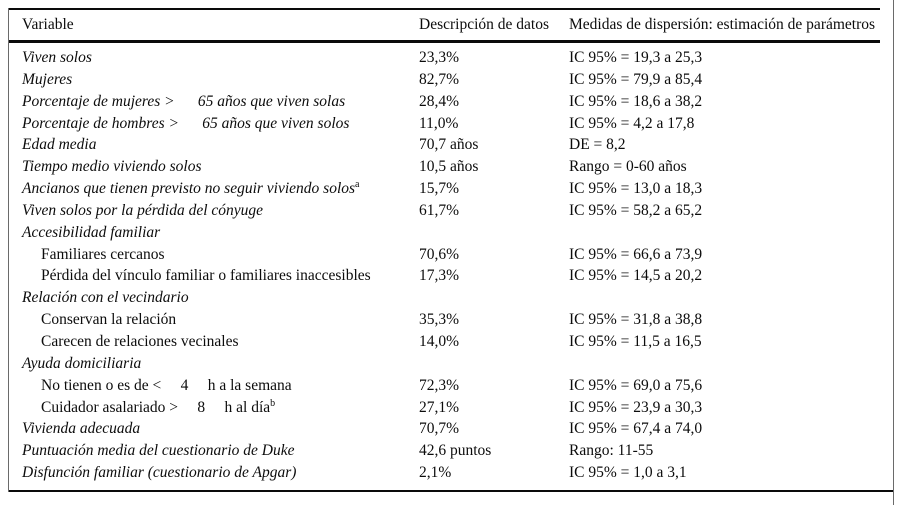 Image resolution: width=904 pixels, height=505 pixels. I want to click on variable-cell: Accesibilidad familiar, so click(91, 233).